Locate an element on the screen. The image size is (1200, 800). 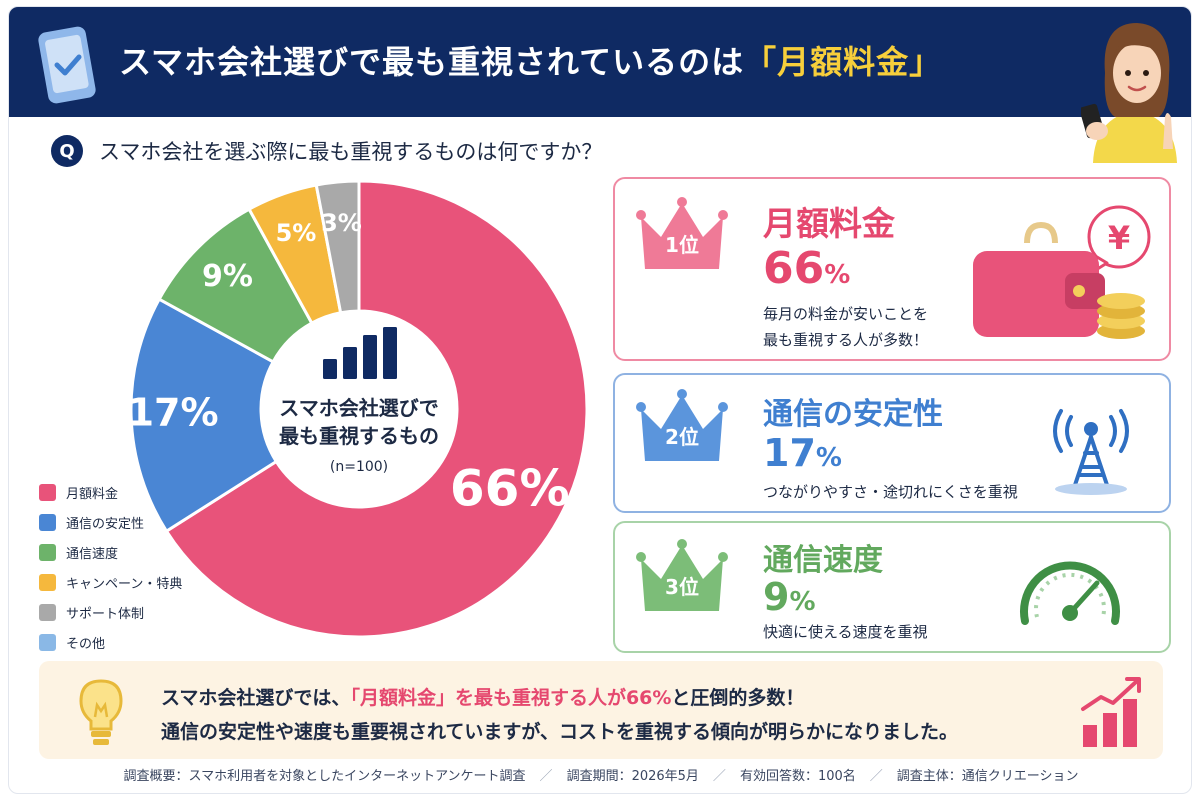
legend-label: 通信の安定性 is located at coordinates (105, 524).